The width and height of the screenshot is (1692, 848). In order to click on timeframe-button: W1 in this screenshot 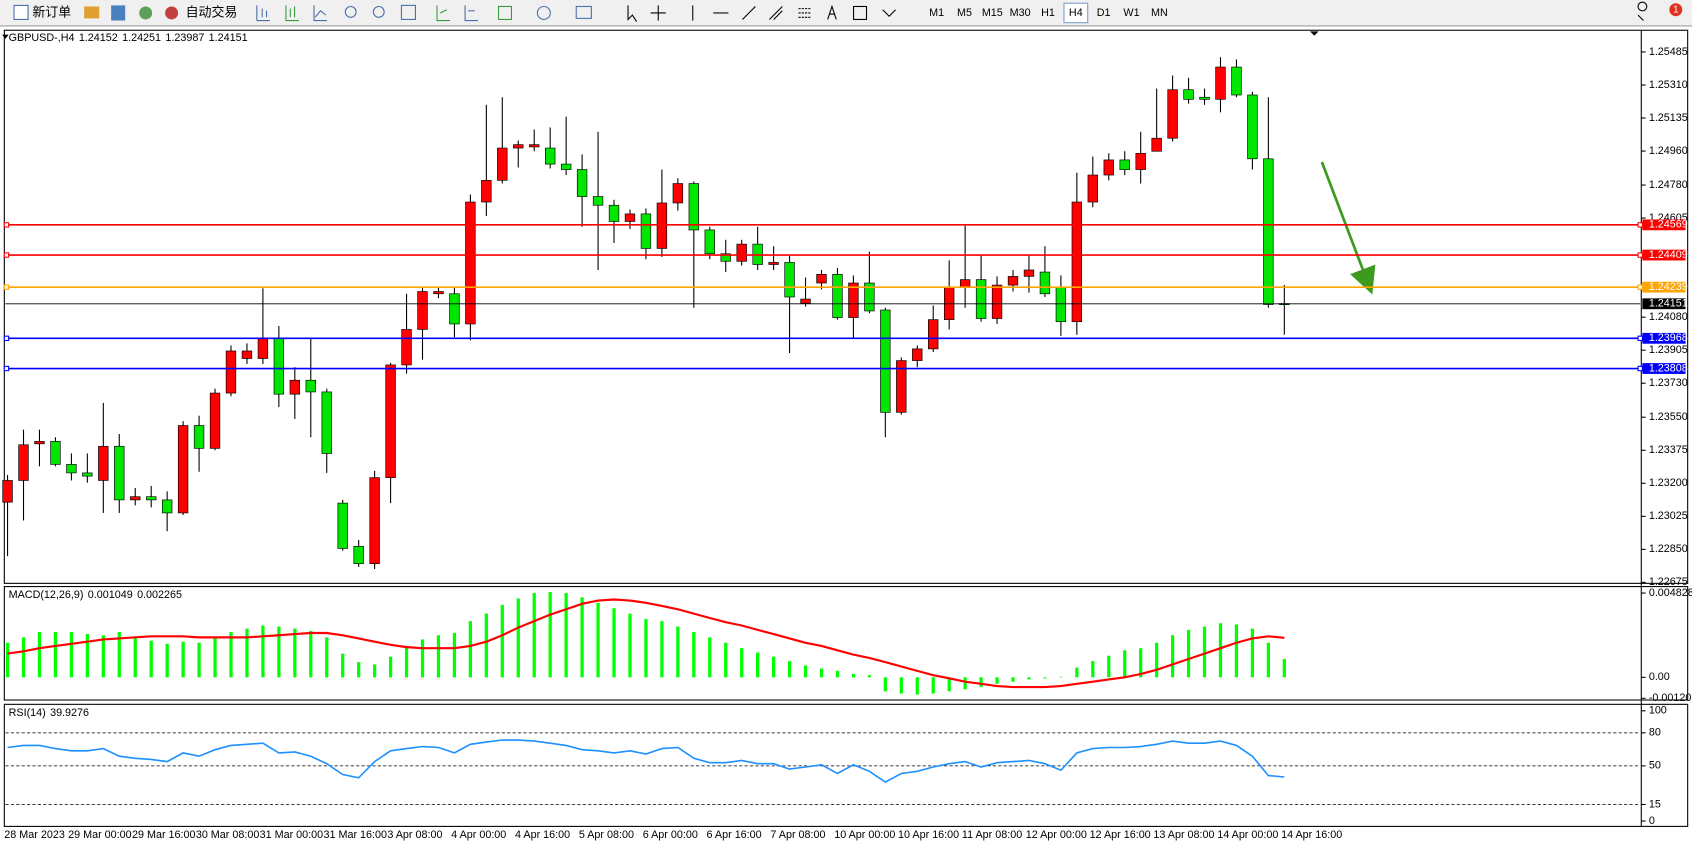, I will do `click(1131, 13)`.